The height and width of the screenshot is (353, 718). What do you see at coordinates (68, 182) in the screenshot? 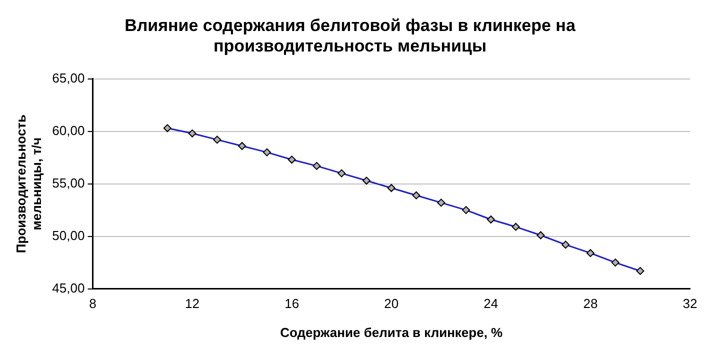
I see `y-tick-label: 55,00` at bounding box center [68, 182].